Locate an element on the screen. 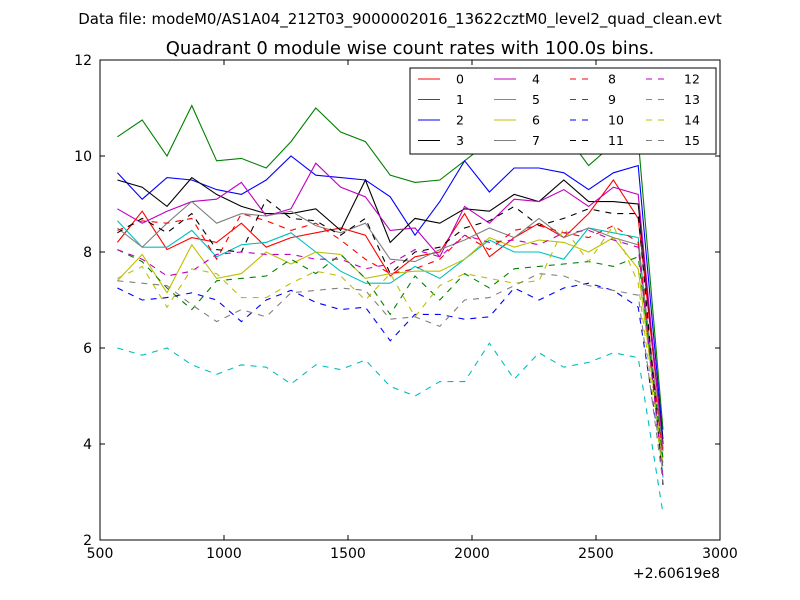 Image resolution: width=800 pixels, height=600 pixels. x-offset-label: +2.60619e8 is located at coordinates (676, 574).